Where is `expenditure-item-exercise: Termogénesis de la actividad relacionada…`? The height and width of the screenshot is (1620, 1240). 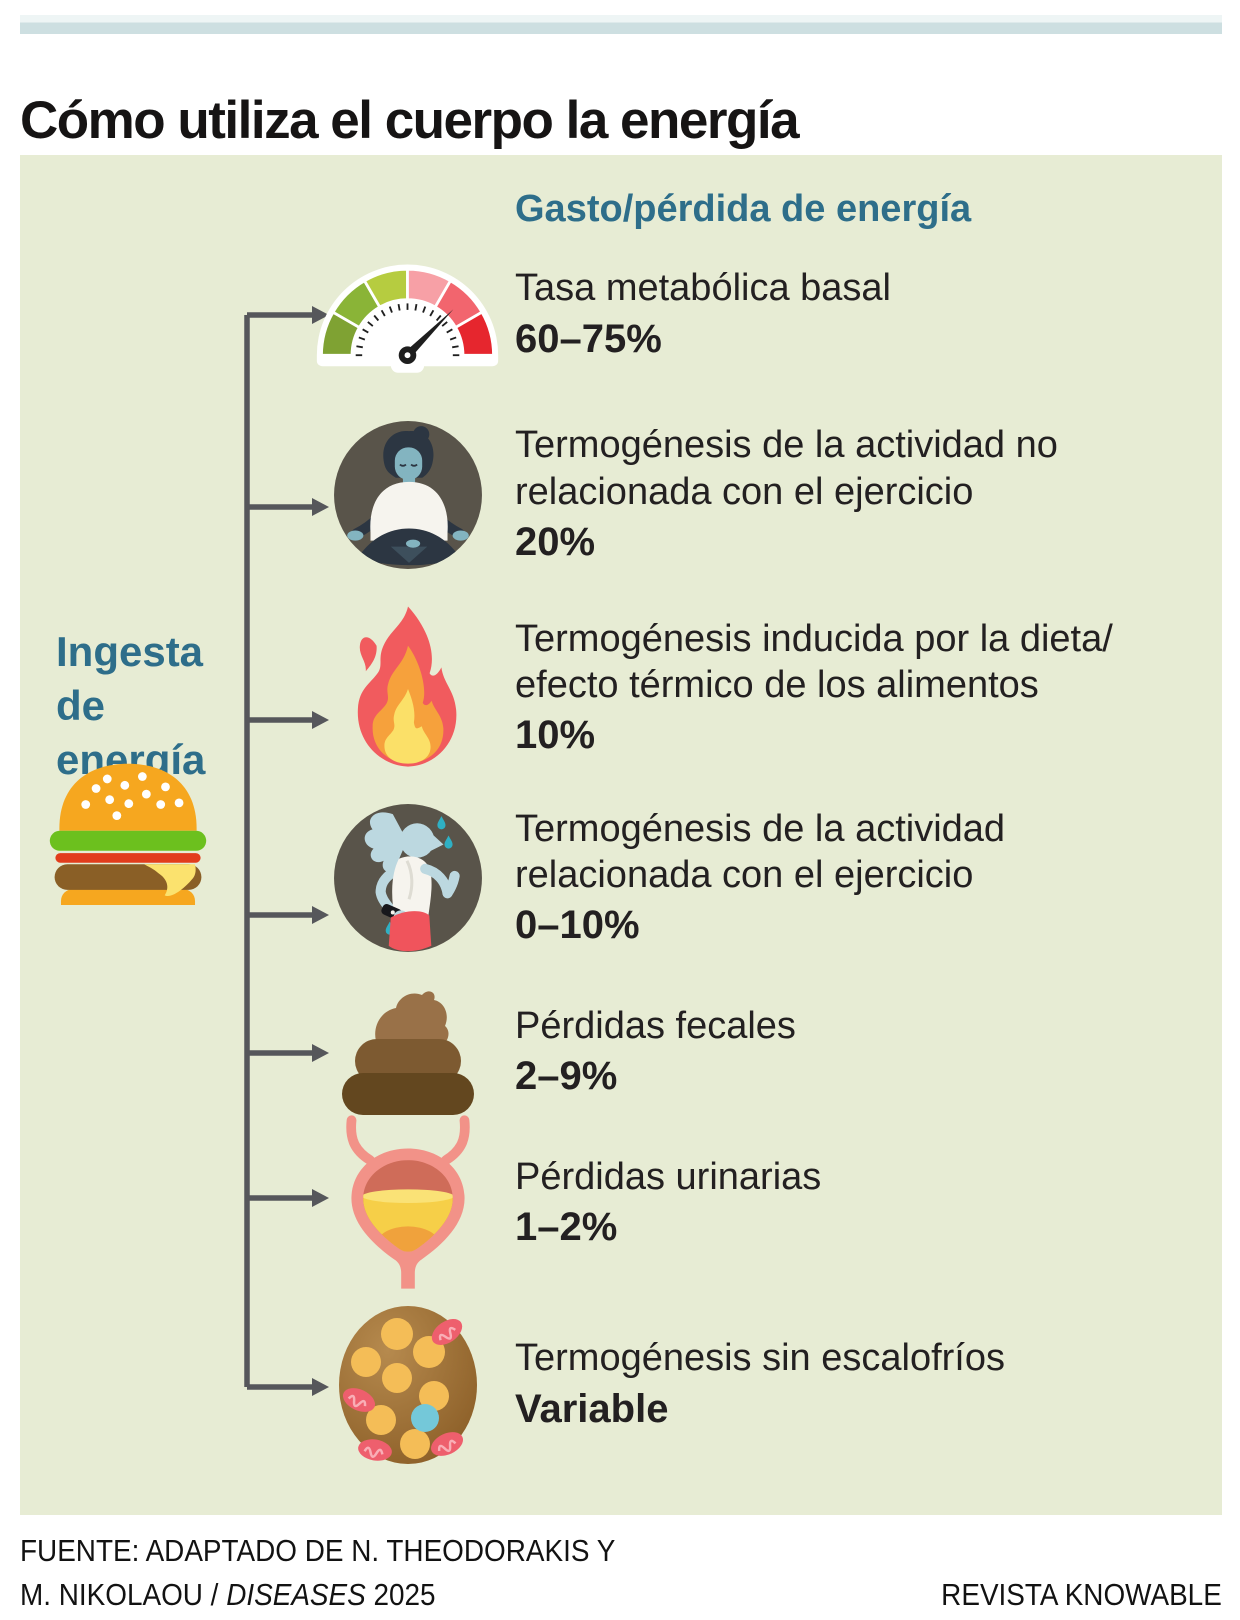
expenditure-item-exercise: Termogénesis de la actividad relacionada… is located at coordinates (757, 878).